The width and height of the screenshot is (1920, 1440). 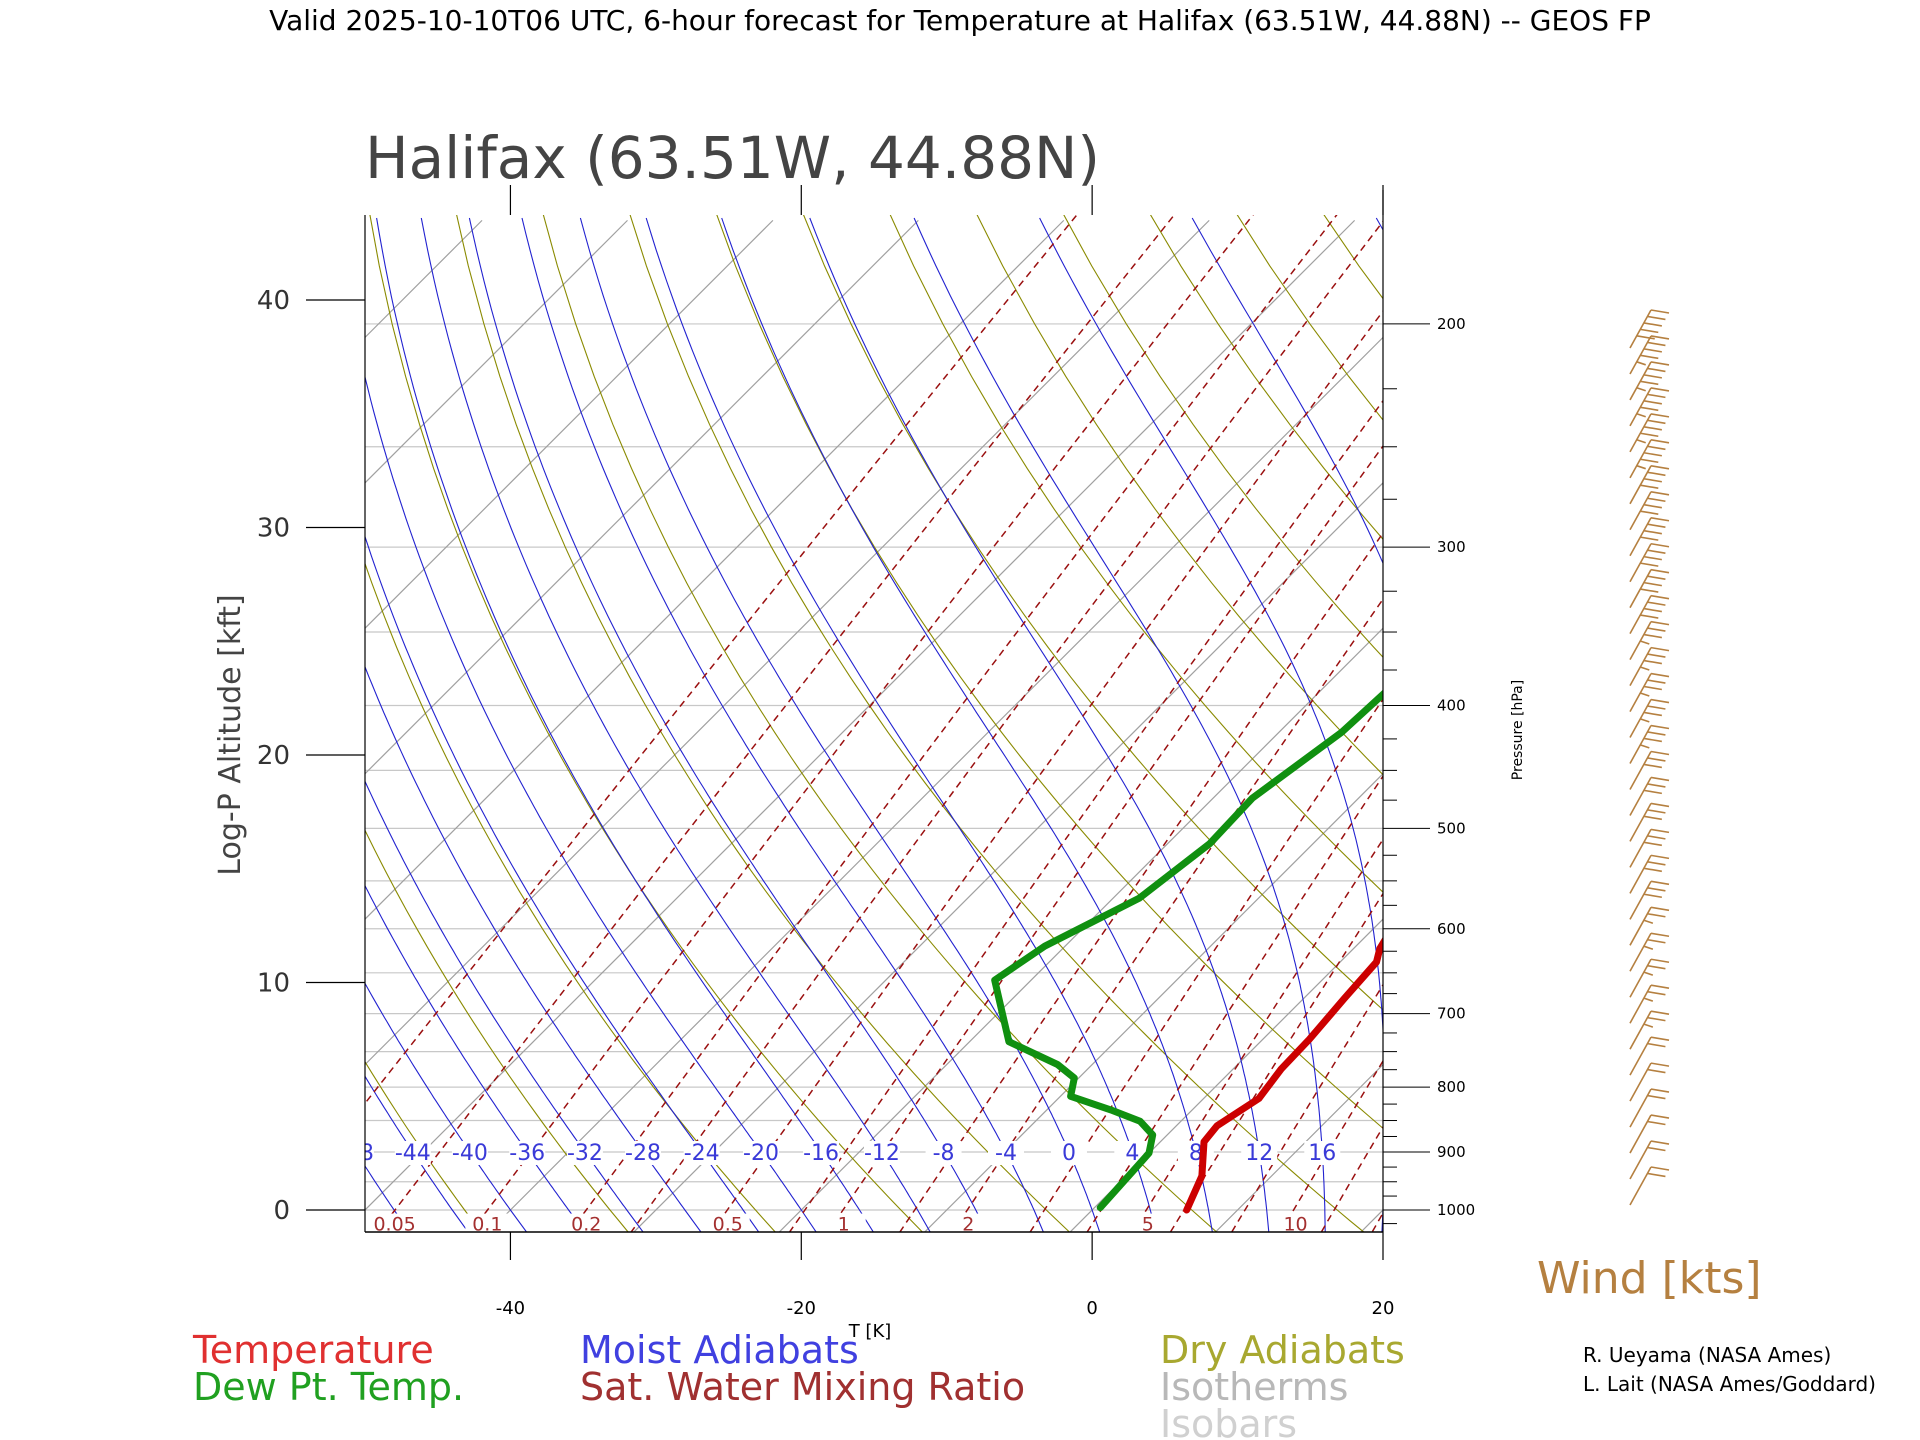 What do you see at coordinates (882, 1153) in the screenshot?
I see `moist-adiabat-label: -12` at bounding box center [882, 1153].